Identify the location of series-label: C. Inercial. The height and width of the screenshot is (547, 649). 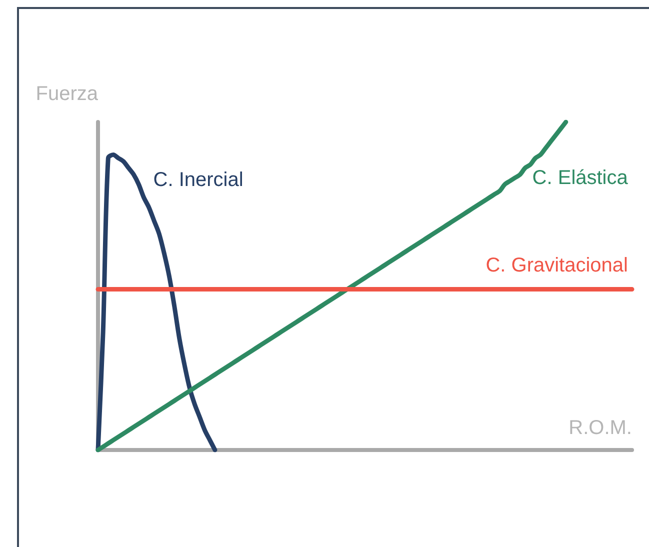
(198, 179).